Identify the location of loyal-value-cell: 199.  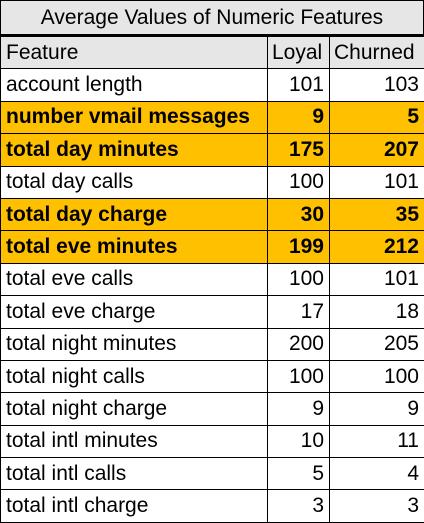
(299, 247).